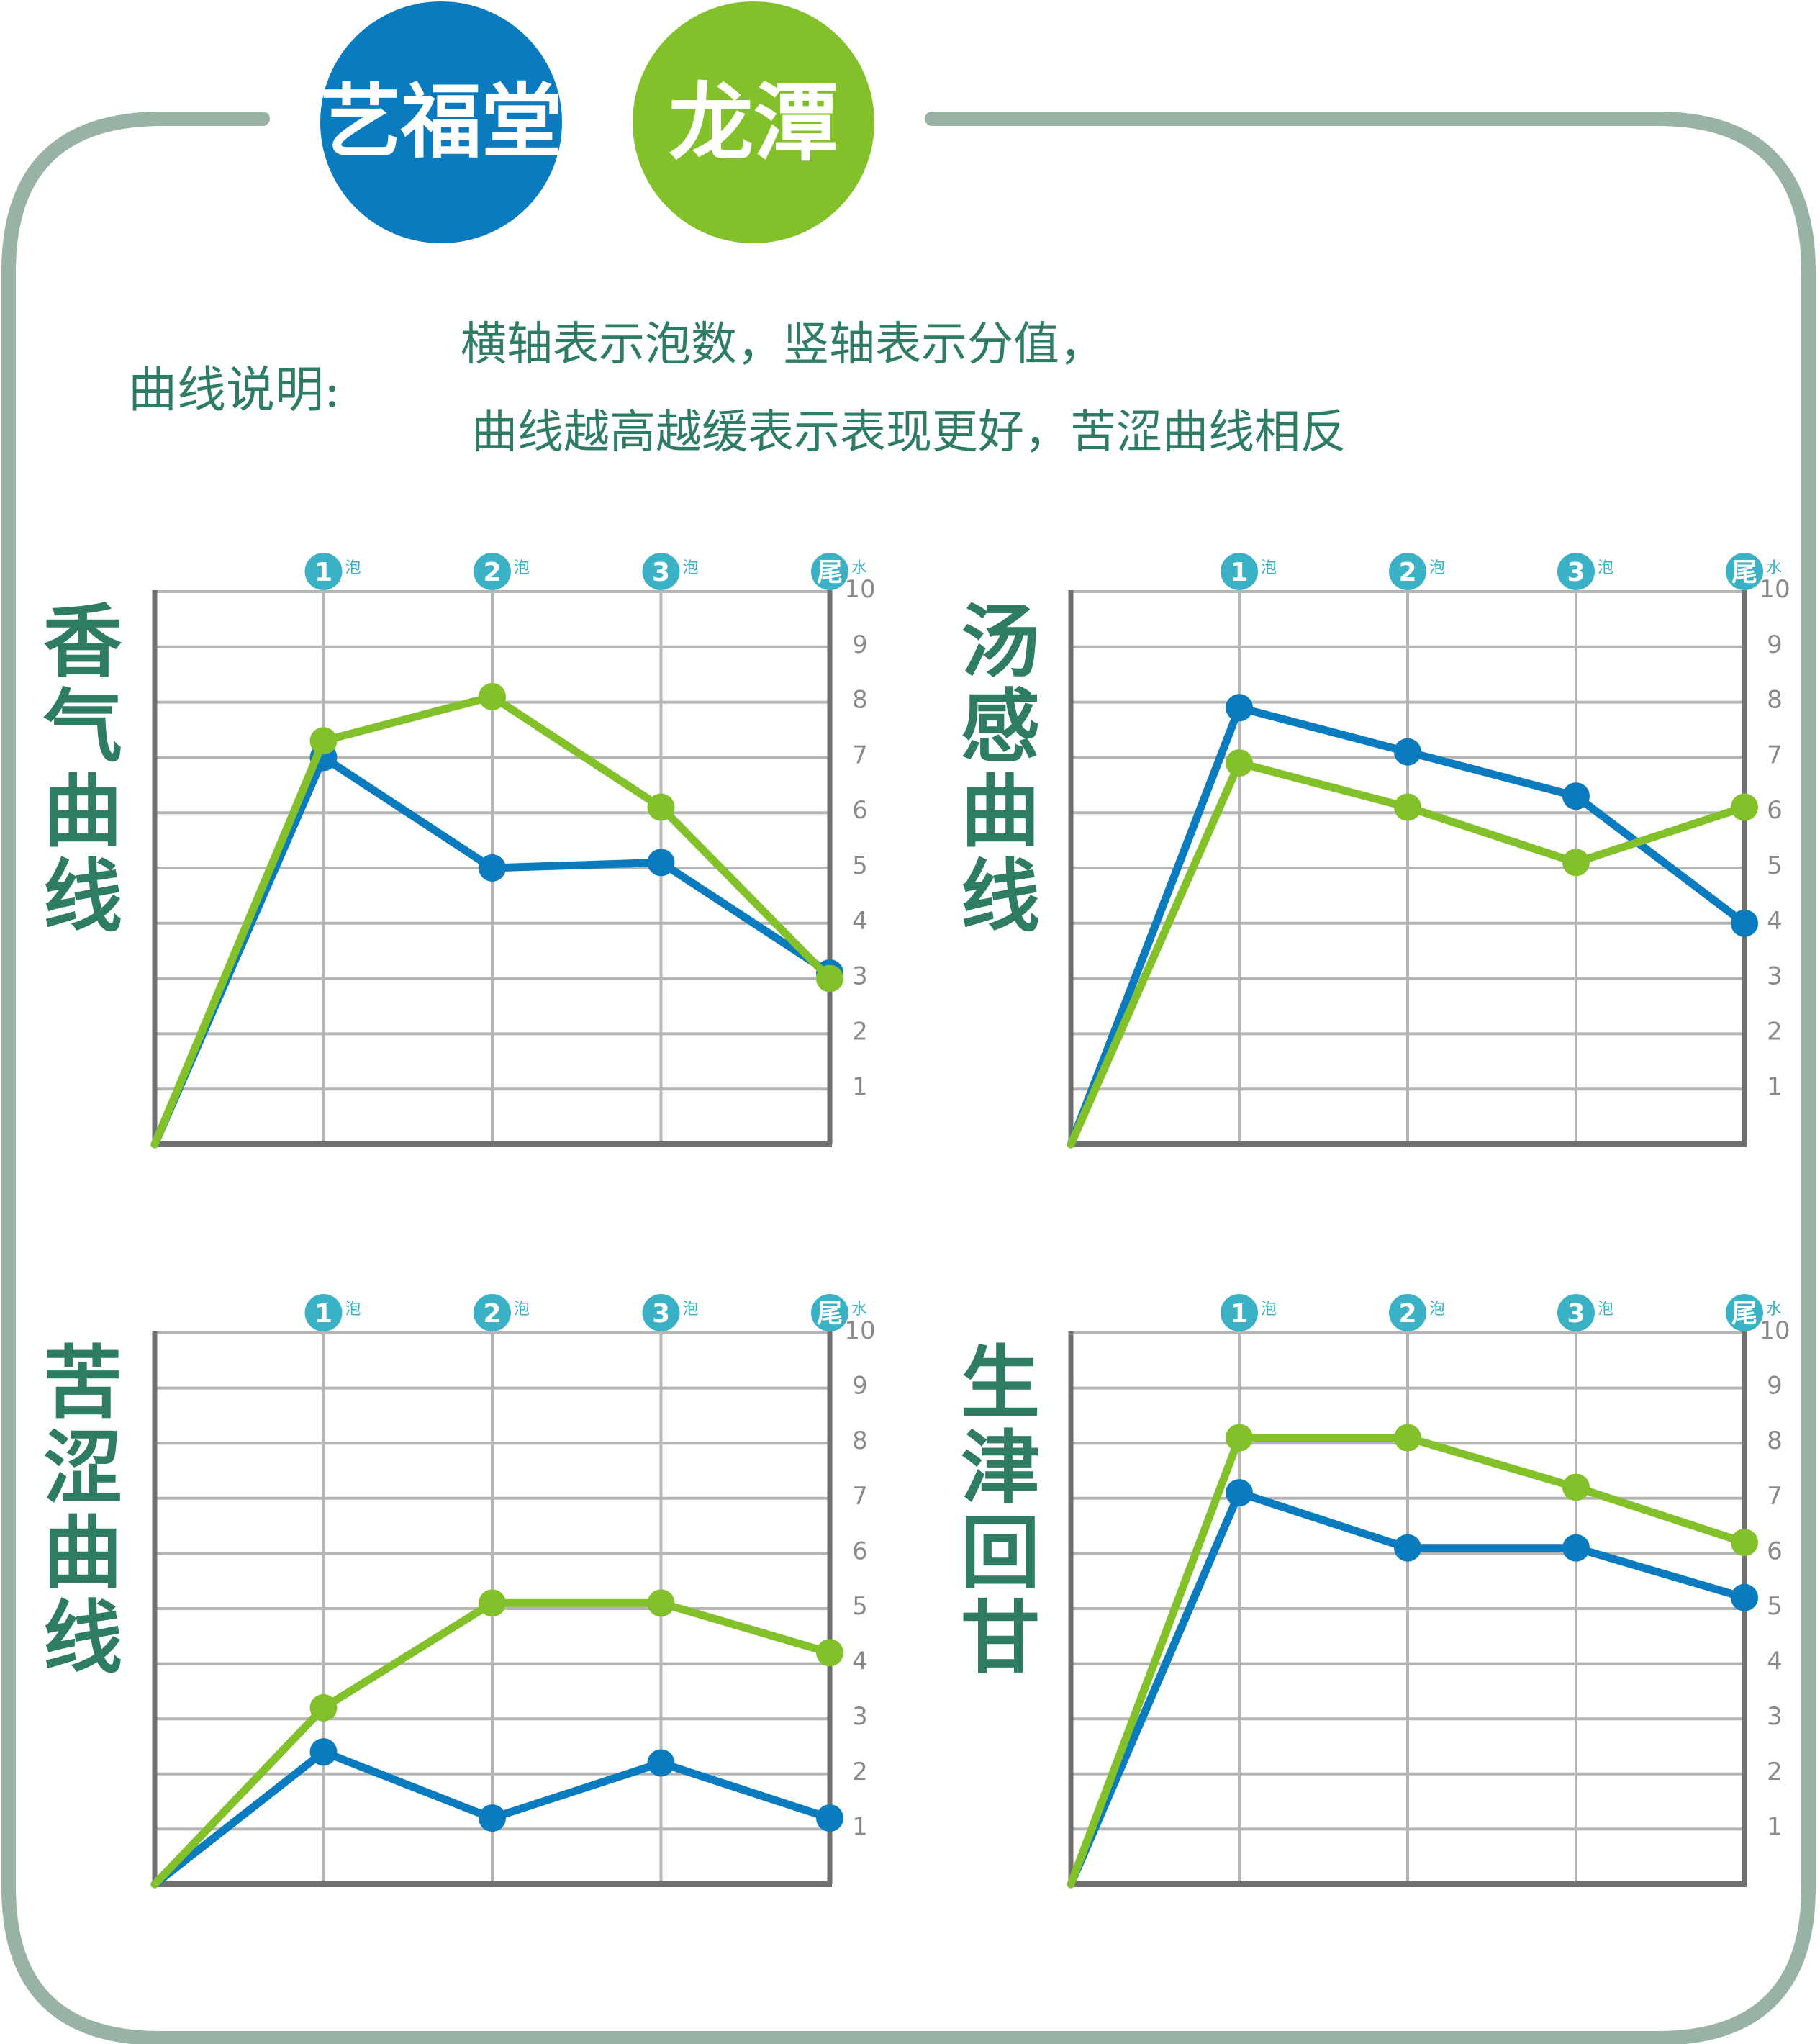 Image resolution: width=1820 pixels, height=2044 pixels. What do you see at coordinates (1000, 1383) in the screenshot?
I see `chart-title-char: 生` at bounding box center [1000, 1383].